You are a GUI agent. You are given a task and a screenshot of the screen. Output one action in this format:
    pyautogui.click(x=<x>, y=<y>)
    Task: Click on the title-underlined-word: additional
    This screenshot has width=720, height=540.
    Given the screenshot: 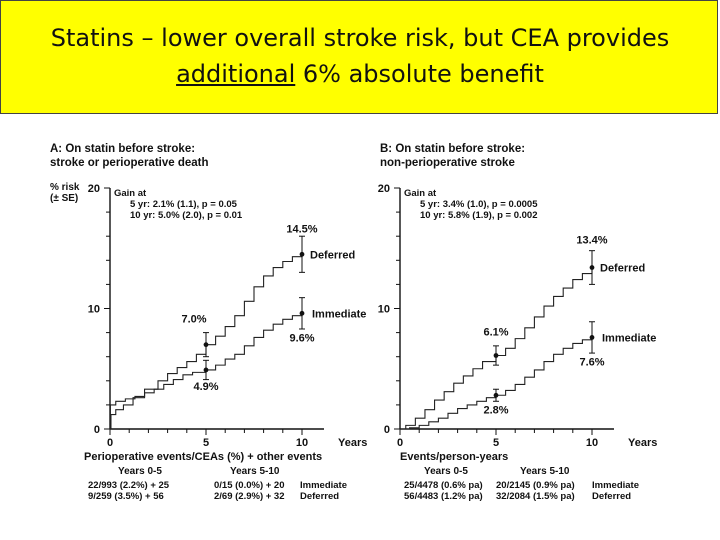 What is the action you would take?
    pyautogui.click(x=236, y=74)
    